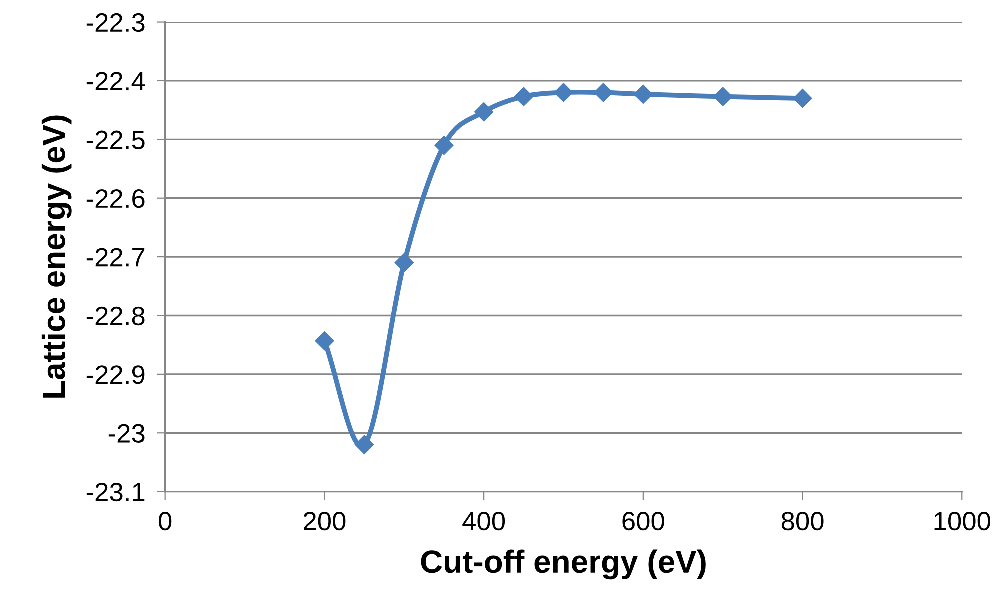 Image resolution: width=996 pixels, height=602 pixels. I want to click on x-tick-label: 400, so click(484, 521).